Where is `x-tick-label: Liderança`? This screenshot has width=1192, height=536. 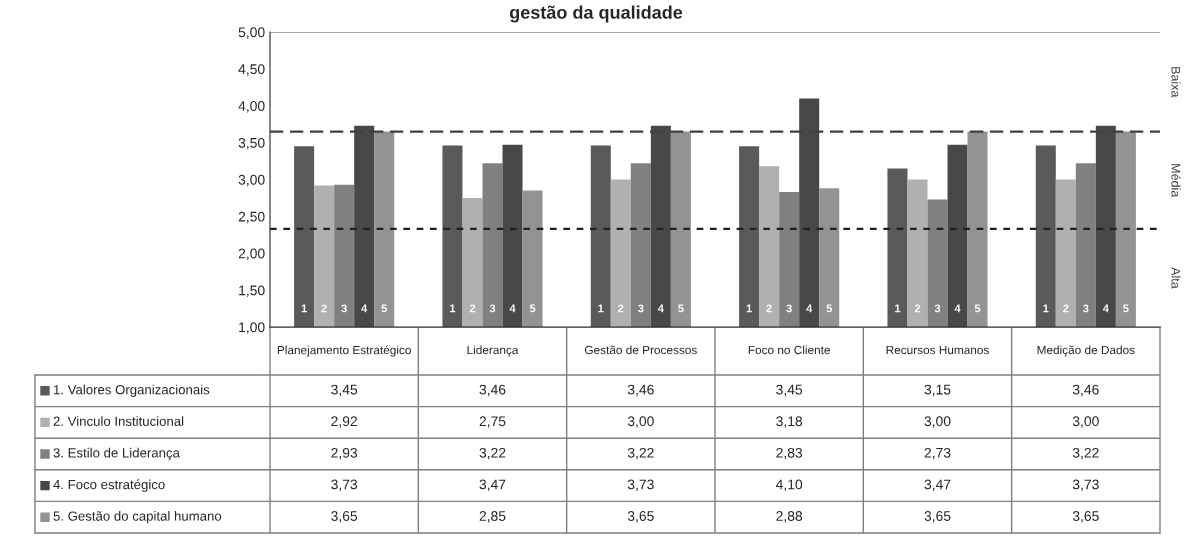
x-tick-label: Liderança is located at coordinates (493, 351).